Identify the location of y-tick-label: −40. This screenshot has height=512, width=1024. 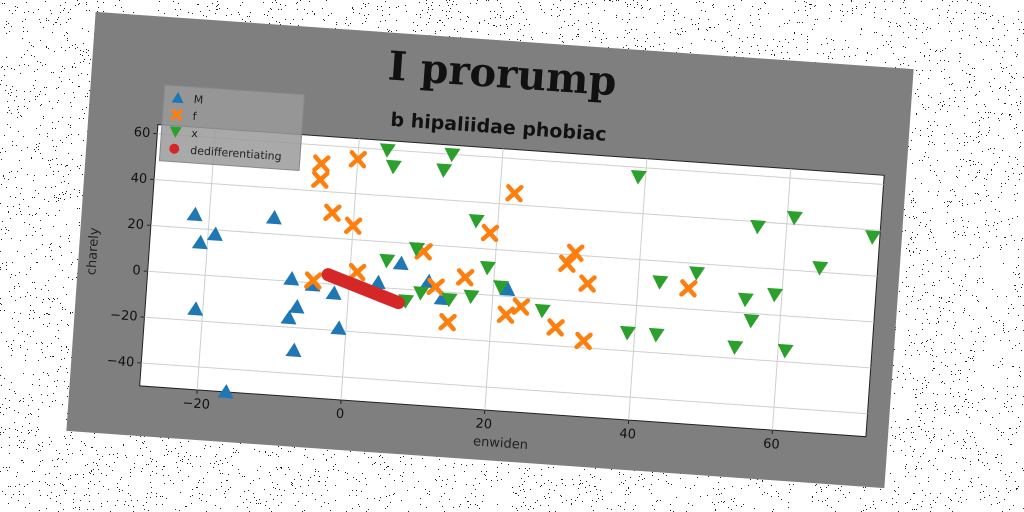
(120, 362).